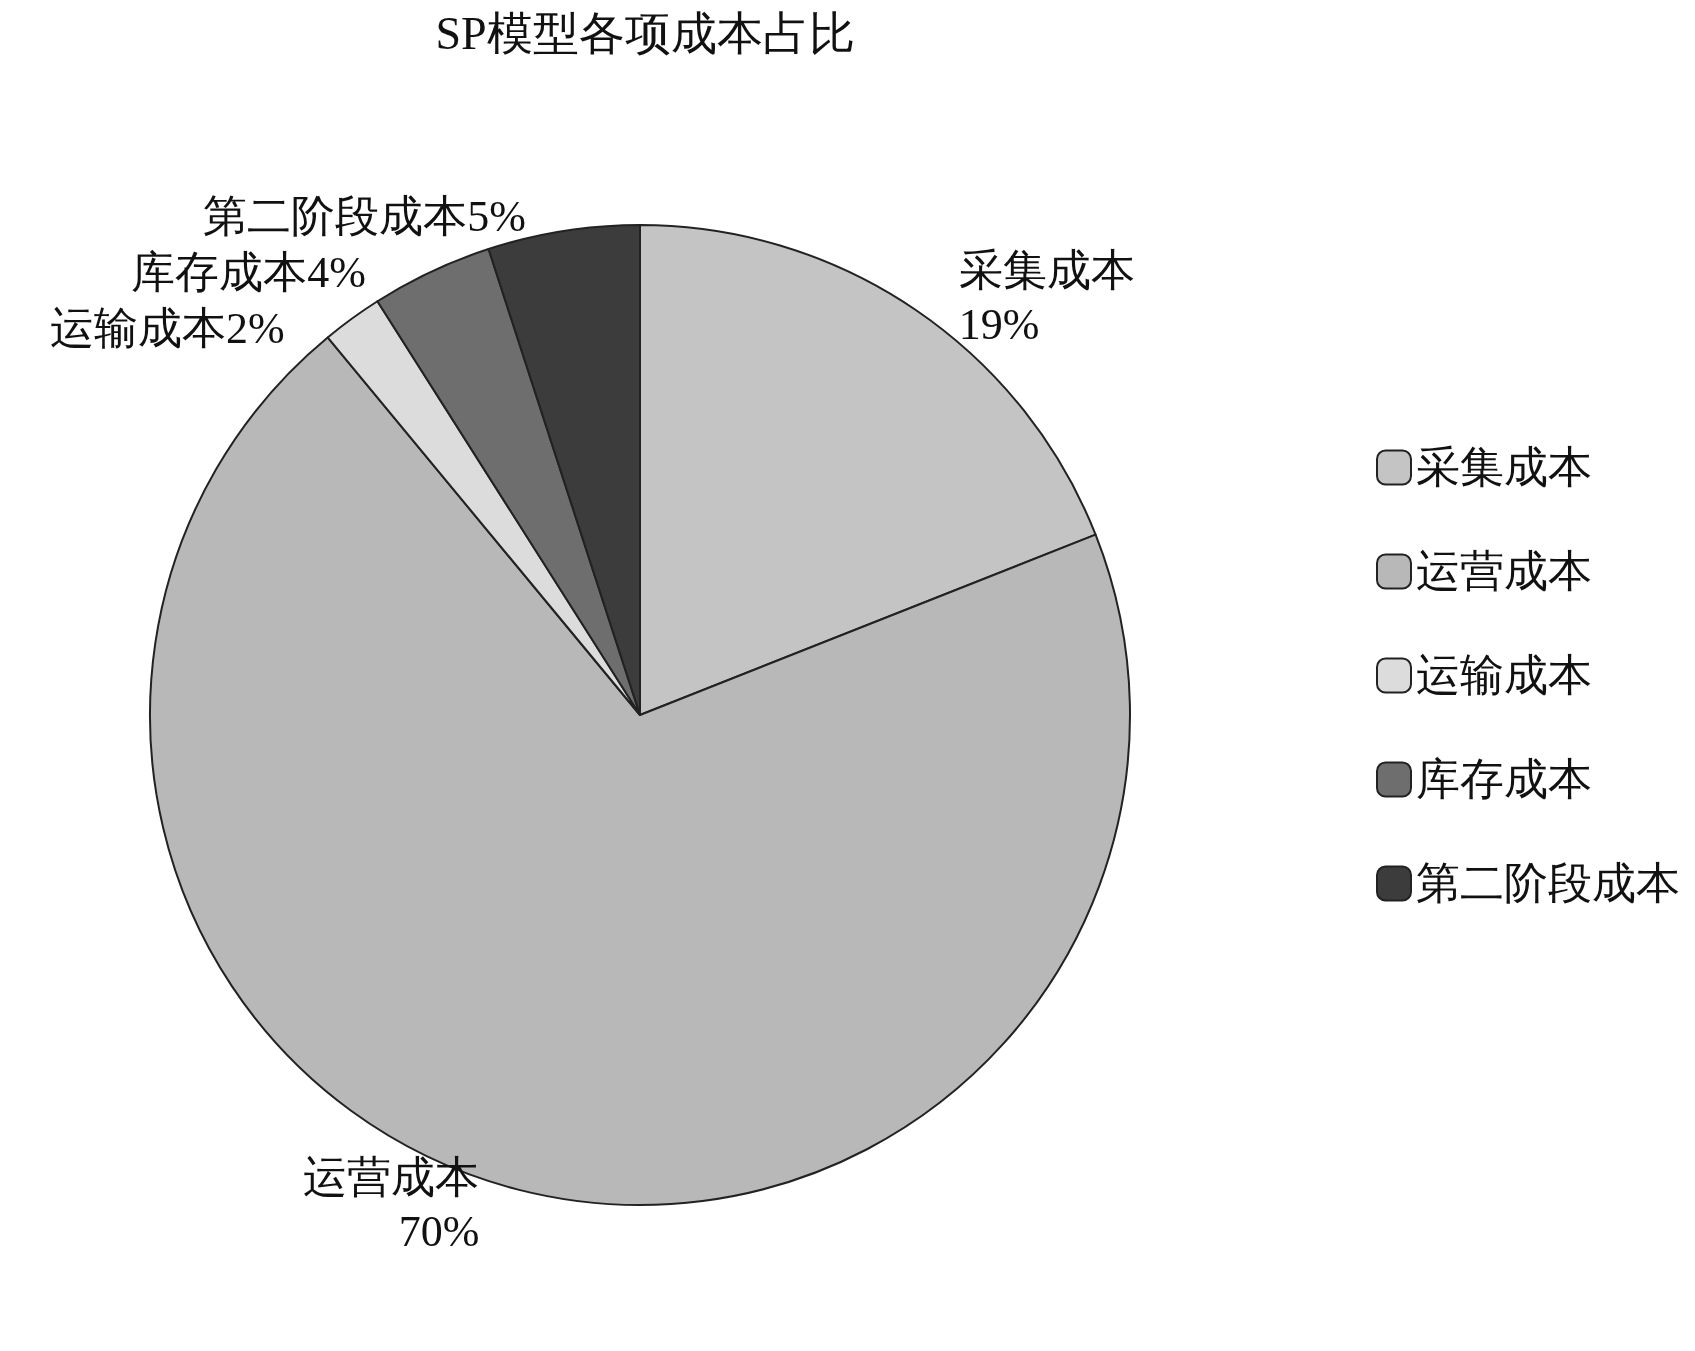  I want to click on category-label: 库存成本4%, so click(248, 272).